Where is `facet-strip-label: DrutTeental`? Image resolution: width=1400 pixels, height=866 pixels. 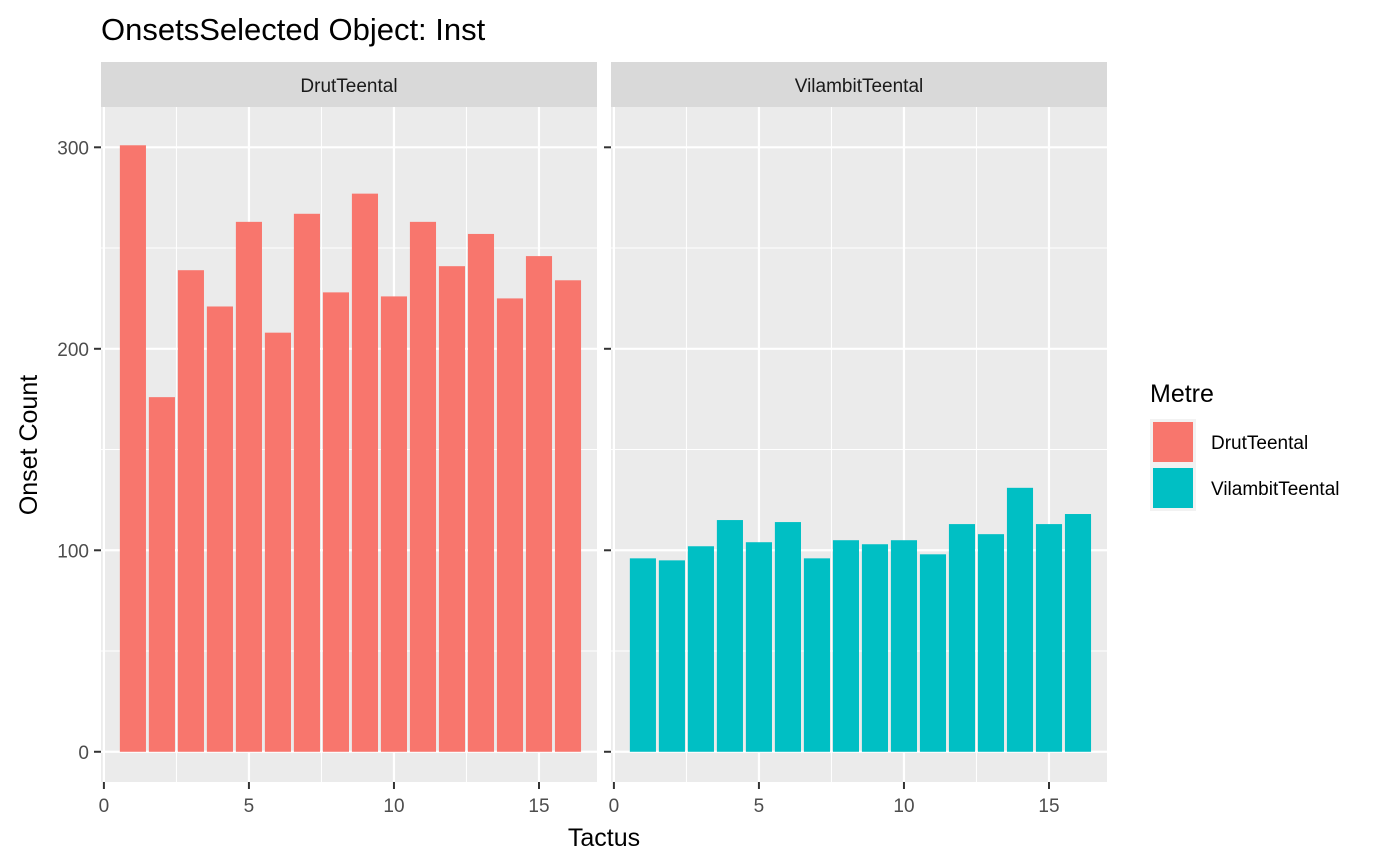 facet-strip-label: DrutTeental is located at coordinates (348, 86).